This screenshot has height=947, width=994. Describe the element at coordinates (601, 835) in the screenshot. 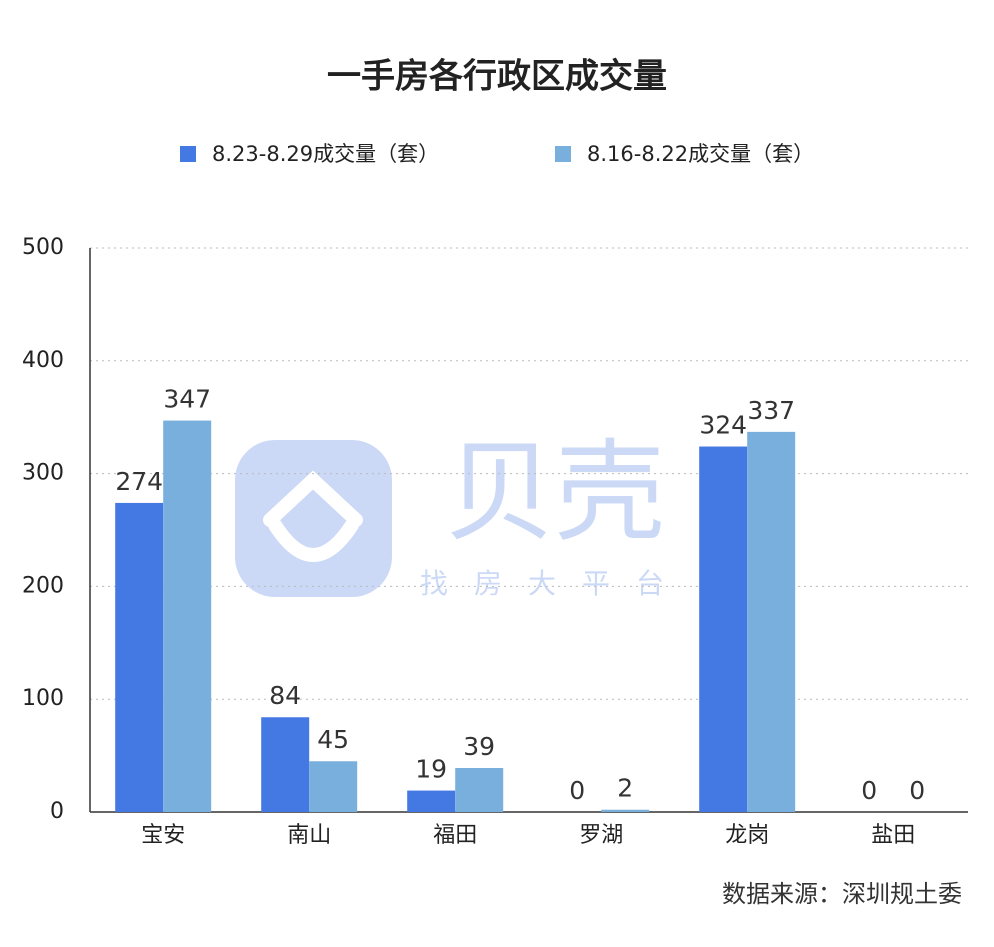

I see `x-tick-label: 罗湖` at that location.